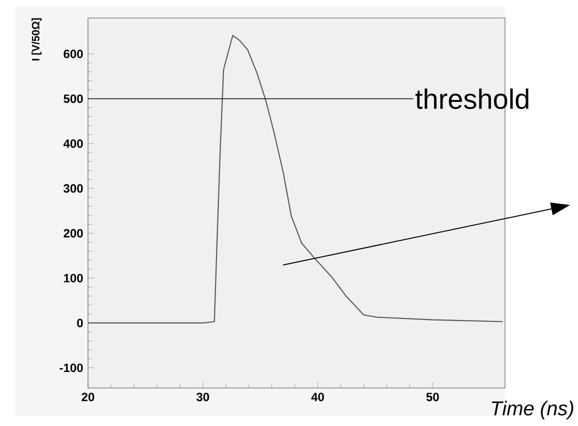 The image size is (578, 426). Describe the element at coordinates (80, 323) in the screenshot. I see `y-tick-label: 0` at that location.